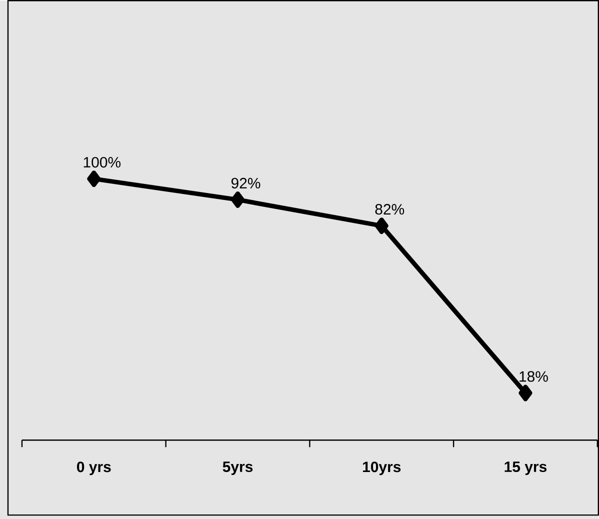  Describe the element at coordinates (525, 468) in the screenshot. I see `x-tick-label: 15 yrs` at that location.